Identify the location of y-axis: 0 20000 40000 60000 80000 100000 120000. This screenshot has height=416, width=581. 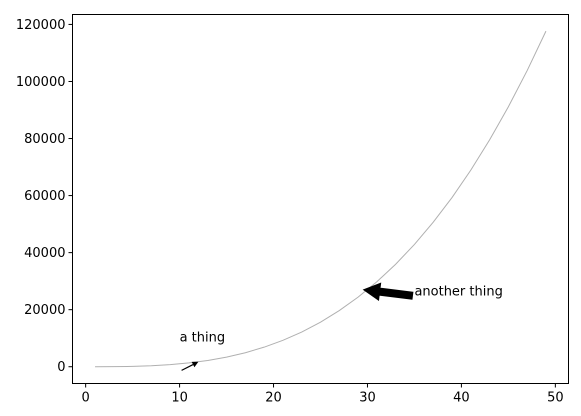
(44, 196).